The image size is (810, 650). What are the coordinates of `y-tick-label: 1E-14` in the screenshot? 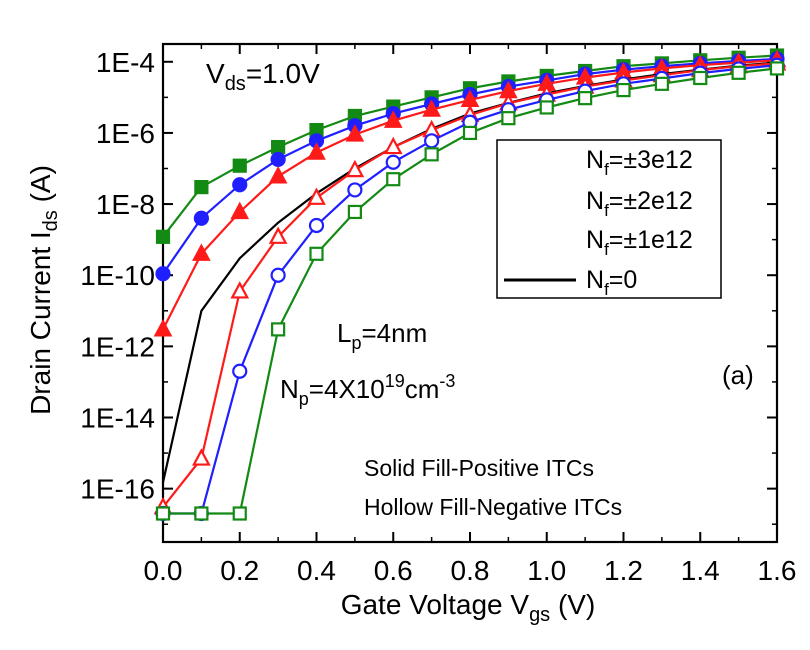 It's located at (117, 418).